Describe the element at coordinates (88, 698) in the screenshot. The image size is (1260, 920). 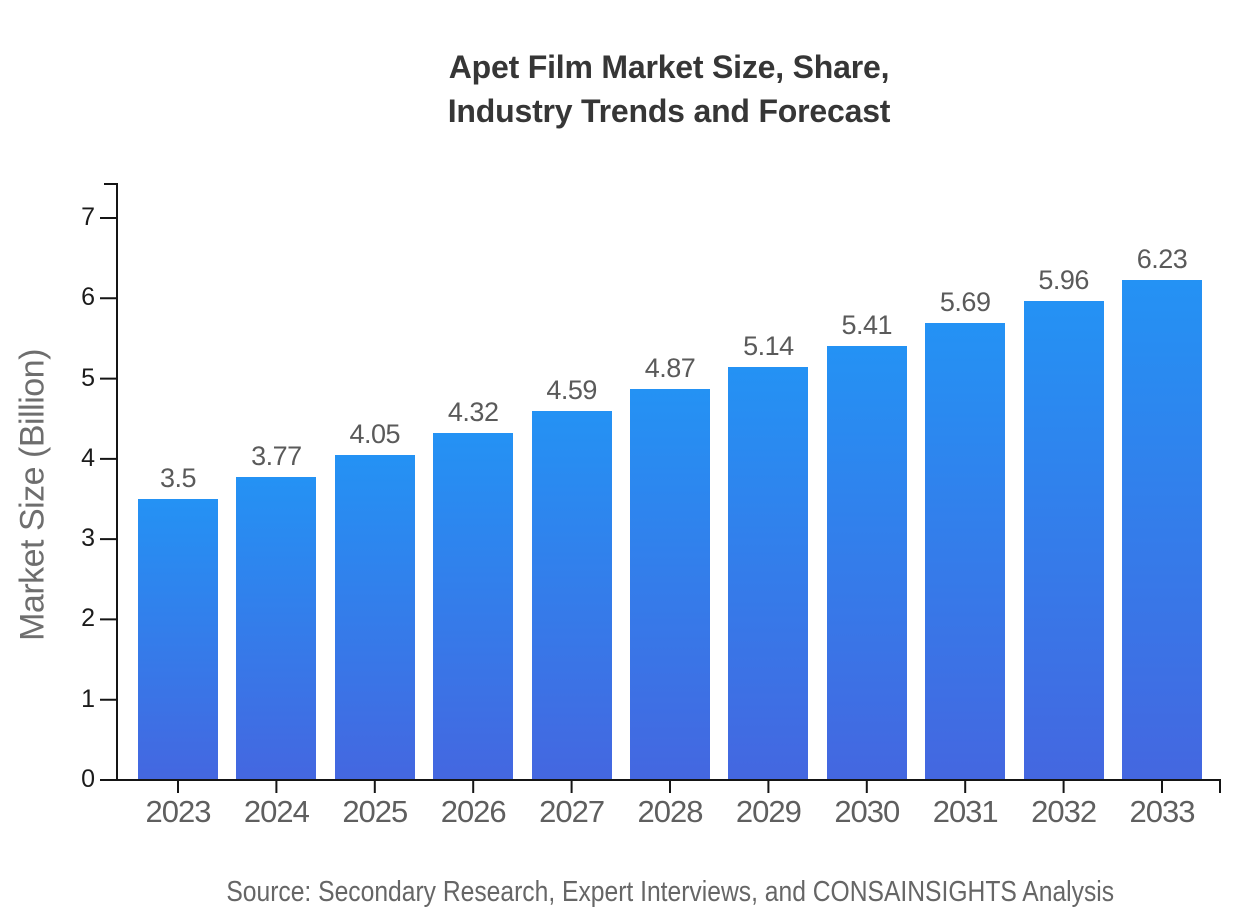
I see `y-tick-label: 1` at that location.